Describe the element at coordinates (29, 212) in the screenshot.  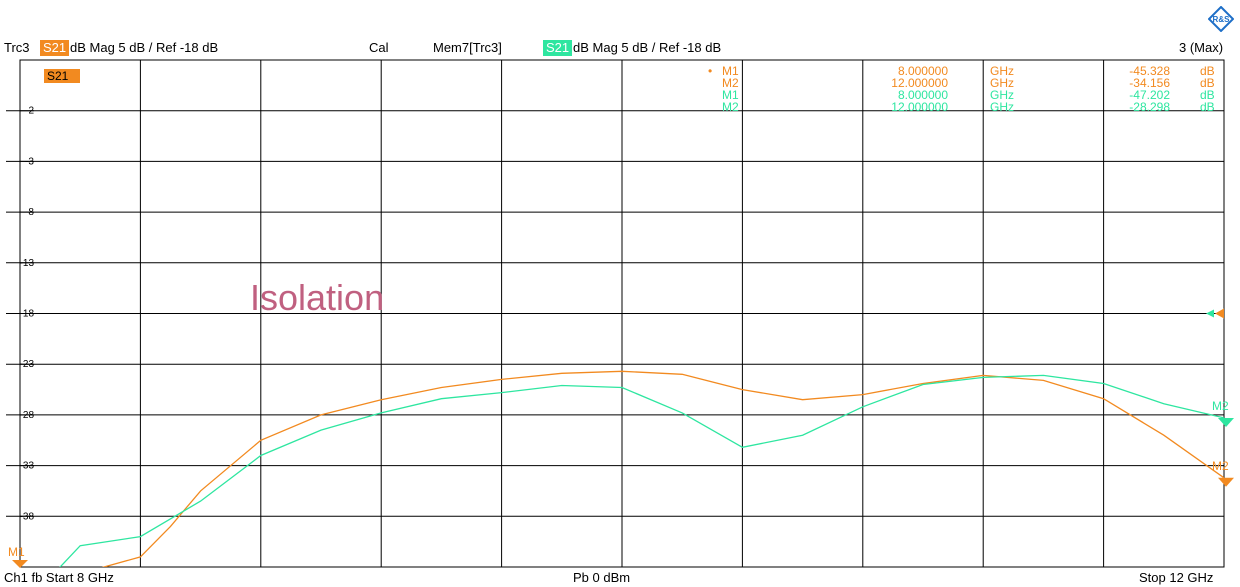
I see `y-tick-label: -8` at that location.